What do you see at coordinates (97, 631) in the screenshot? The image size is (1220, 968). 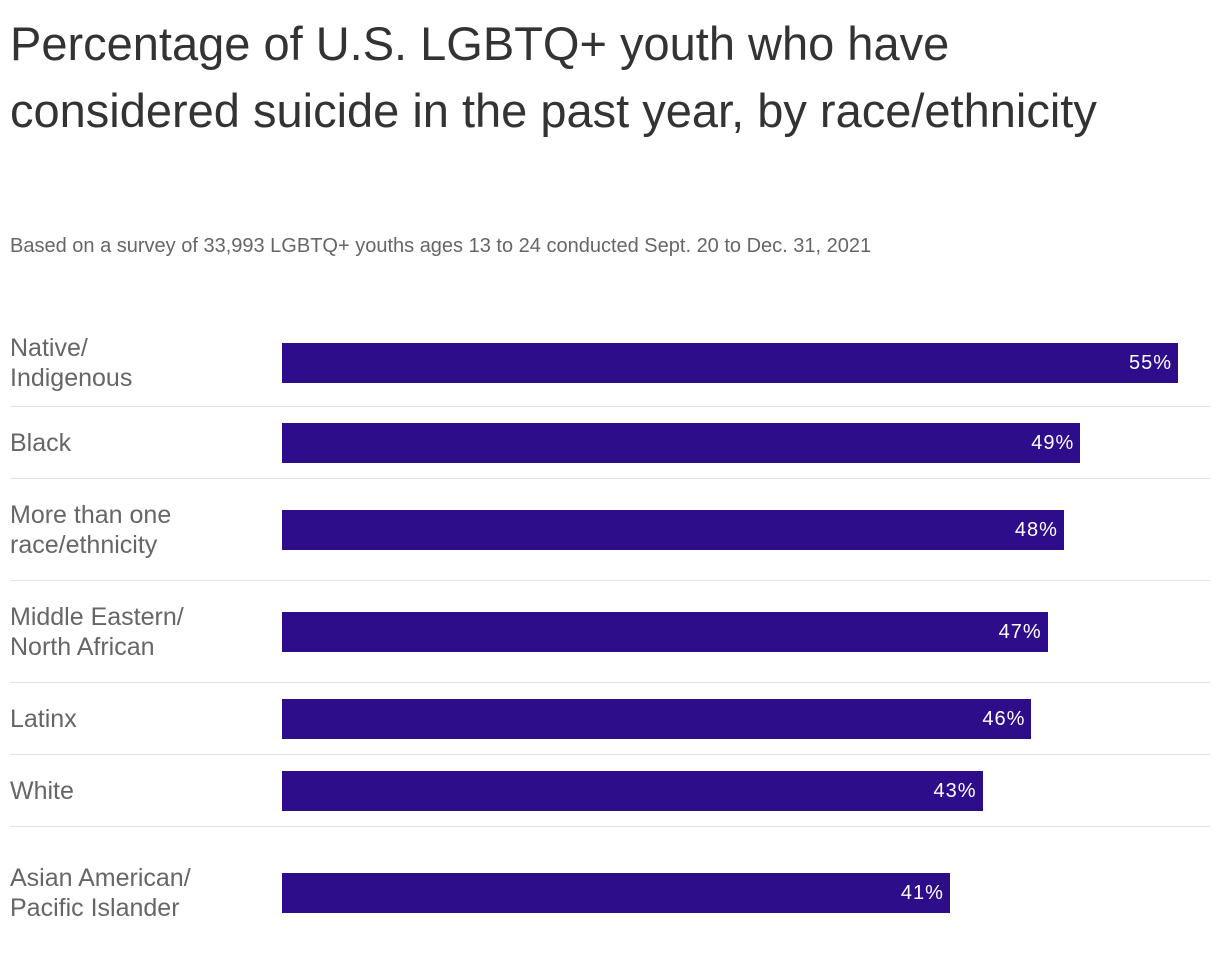 I see `category-label: Middle Eastern/ North African` at bounding box center [97, 631].